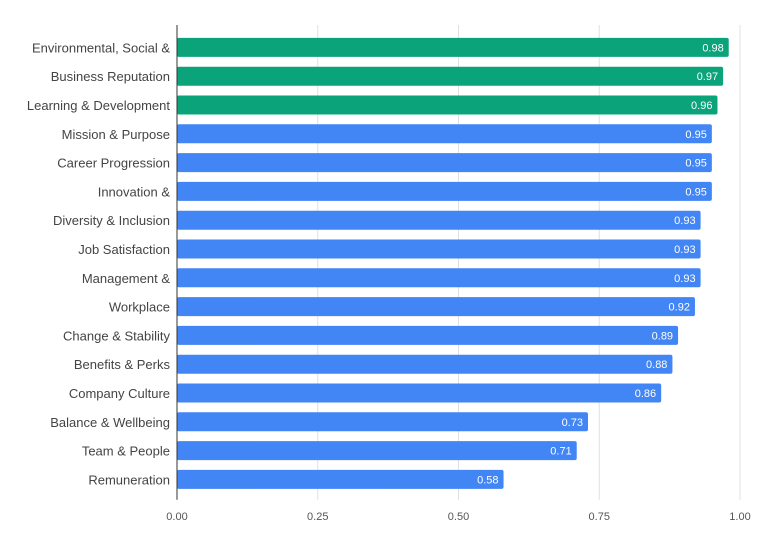 This screenshot has width=768, height=546. I want to click on data-label: 0.73, so click(572, 423).